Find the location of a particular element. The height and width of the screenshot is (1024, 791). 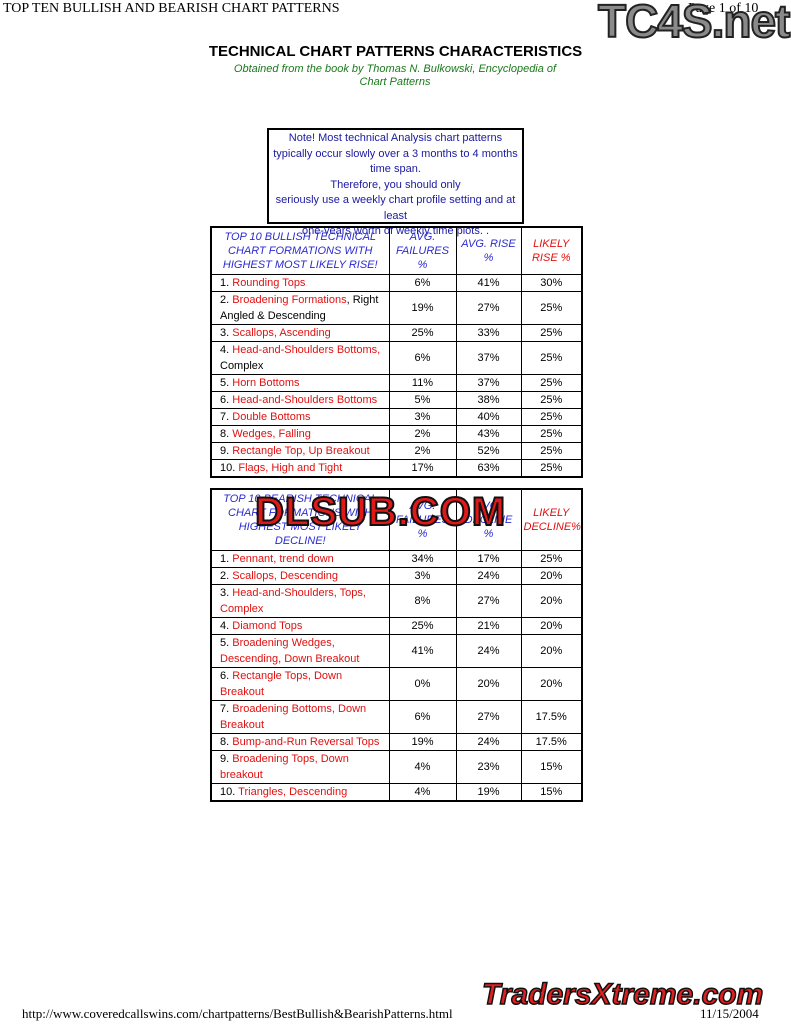

pattern-name: Pennant, trend down is located at coordinates (283, 559).